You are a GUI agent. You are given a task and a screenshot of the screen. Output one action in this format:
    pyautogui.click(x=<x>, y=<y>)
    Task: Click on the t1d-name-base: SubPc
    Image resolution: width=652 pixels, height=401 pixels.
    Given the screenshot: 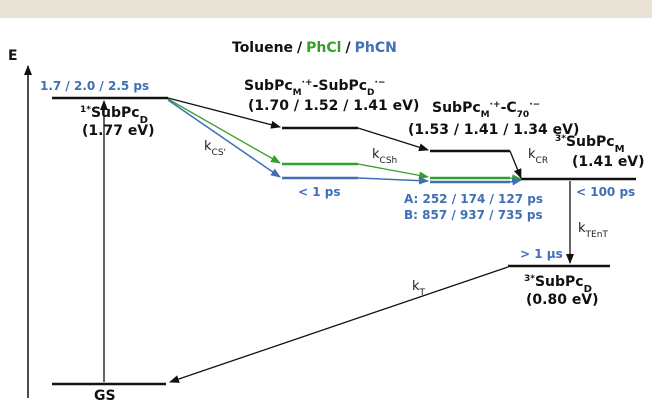 What is the action you would take?
    pyautogui.click(x=559, y=282)
    